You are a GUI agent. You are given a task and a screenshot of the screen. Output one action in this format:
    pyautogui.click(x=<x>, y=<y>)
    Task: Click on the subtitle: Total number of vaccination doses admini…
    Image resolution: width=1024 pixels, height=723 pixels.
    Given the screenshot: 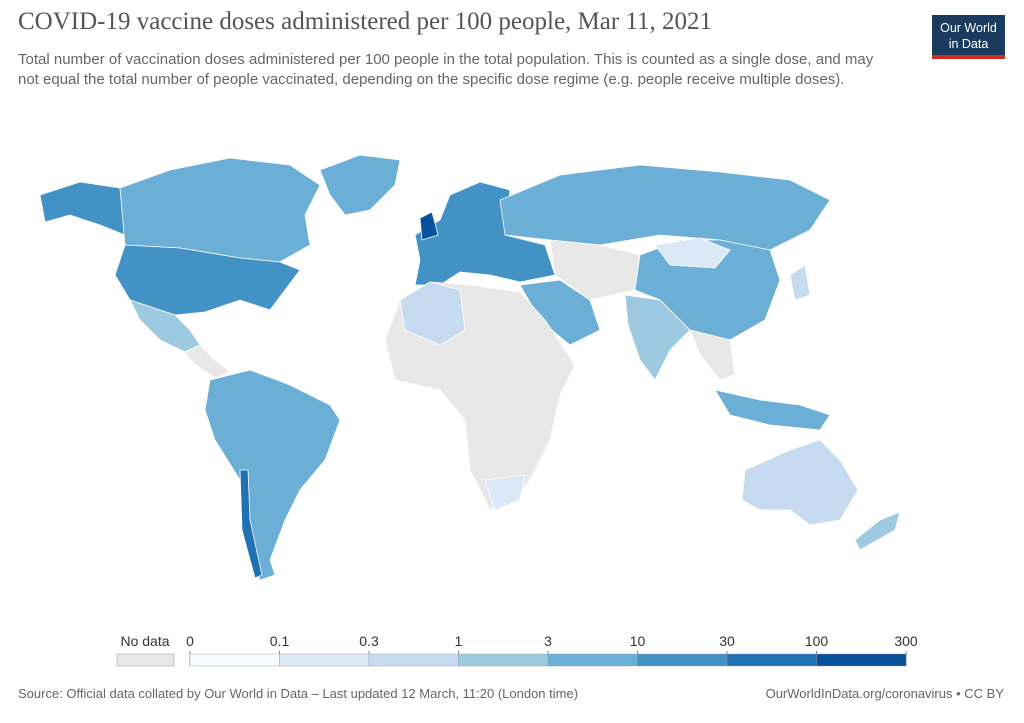 What is the action you would take?
    pyautogui.click(x=446, y=69)
    